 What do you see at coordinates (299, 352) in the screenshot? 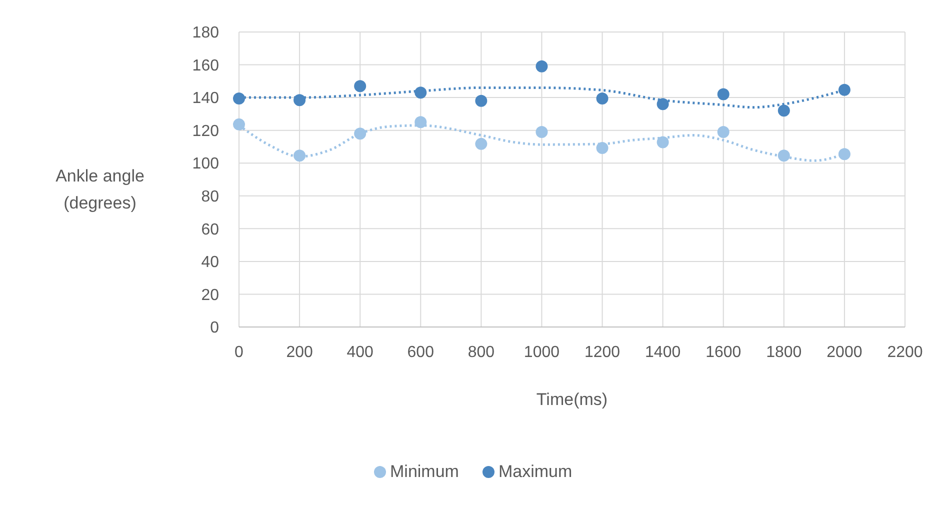
I see `x-tick-label: 200` at bounding box center [299, 352].